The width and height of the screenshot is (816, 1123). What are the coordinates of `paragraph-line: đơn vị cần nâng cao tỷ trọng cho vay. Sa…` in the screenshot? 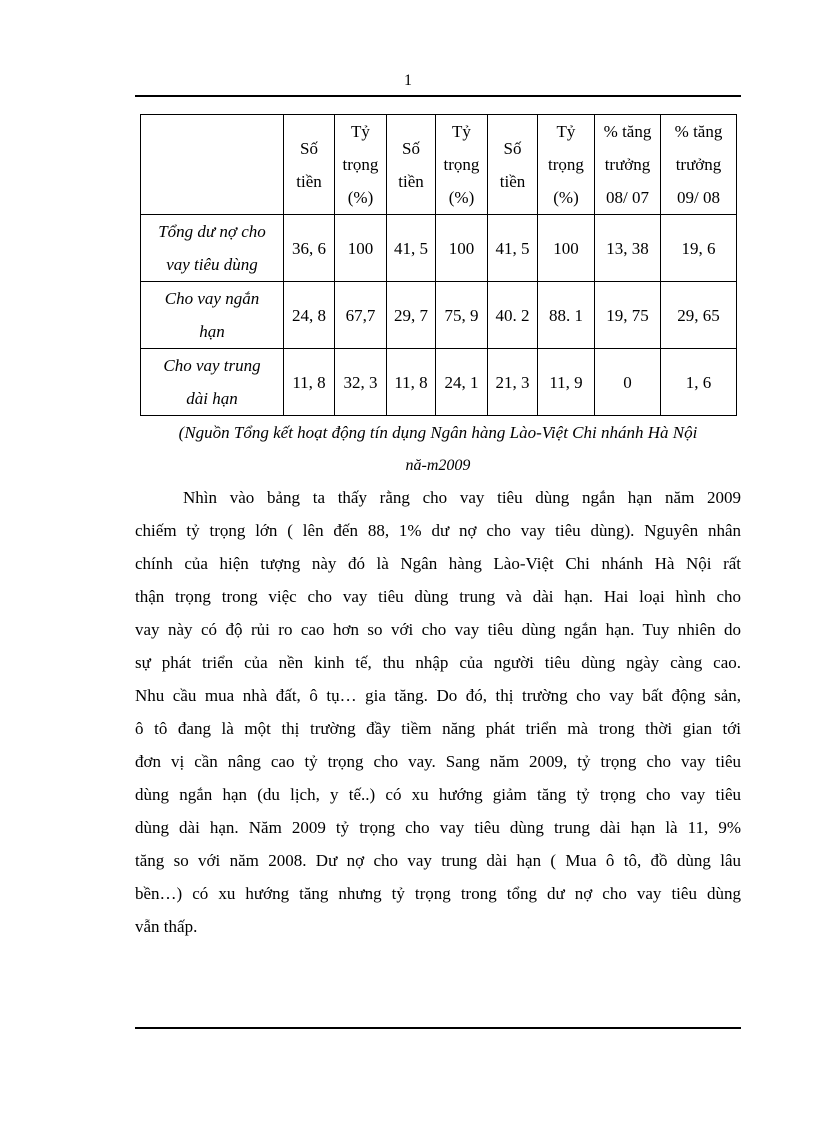 It's located at (438, 761).